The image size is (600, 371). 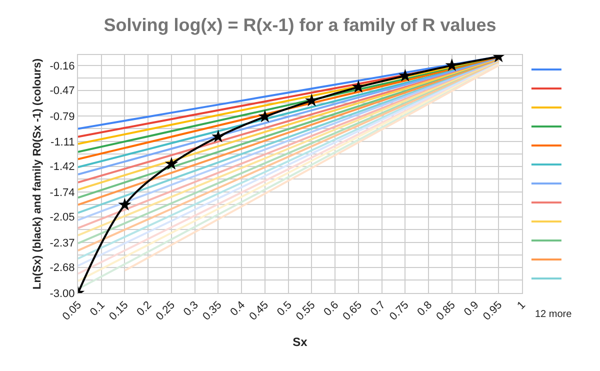 What do you see at coordinates (352, 311) in the screenshot?
I see `x-tick-label: 0.65` at bounding box center [352, 311].